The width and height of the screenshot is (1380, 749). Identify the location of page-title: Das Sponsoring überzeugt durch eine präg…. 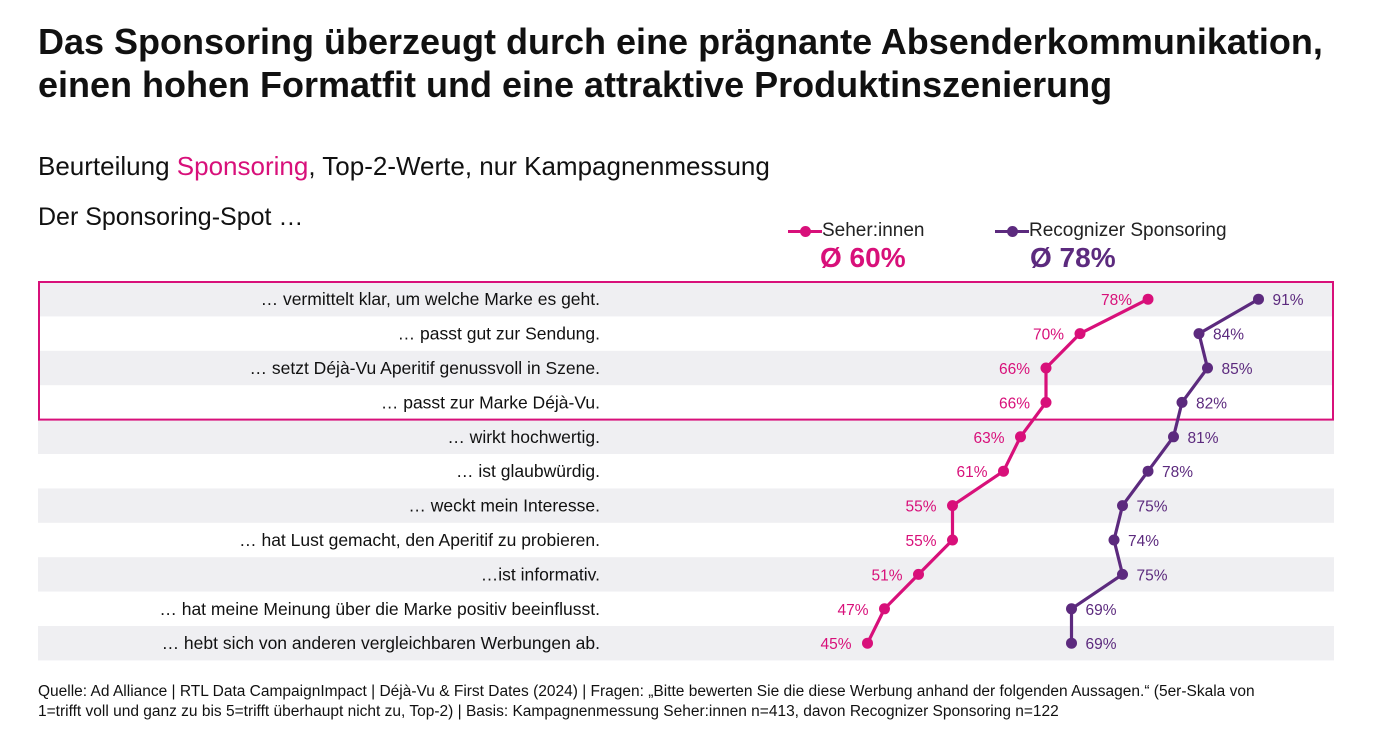
(688, 63).